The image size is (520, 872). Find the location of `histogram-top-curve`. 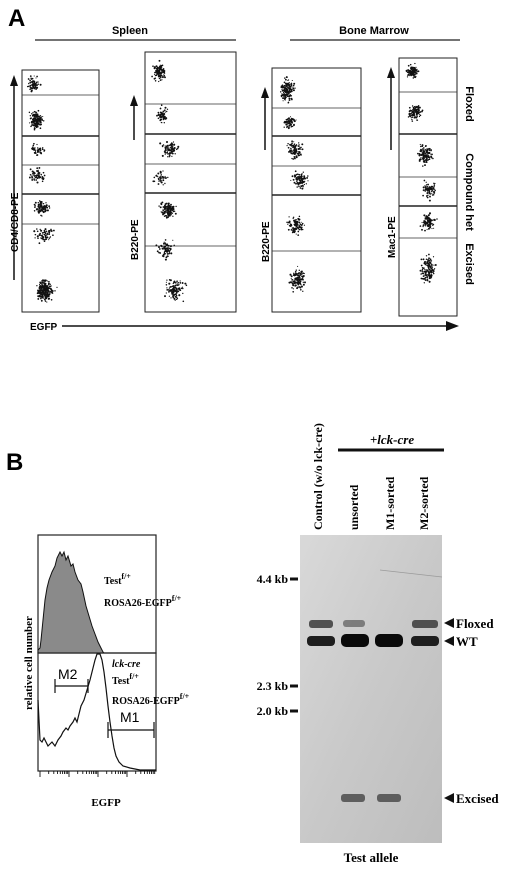

histogram-top-curve is located at coordinates (71, 602).